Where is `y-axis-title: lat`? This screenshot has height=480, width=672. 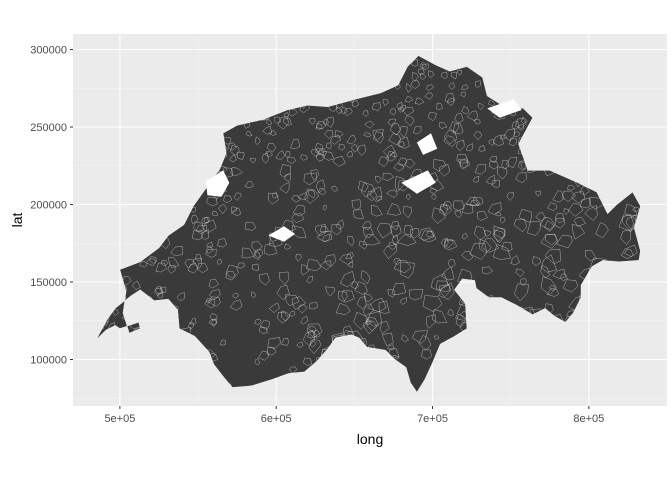
y-axis-title: lat is located at coordinates (17, 220).